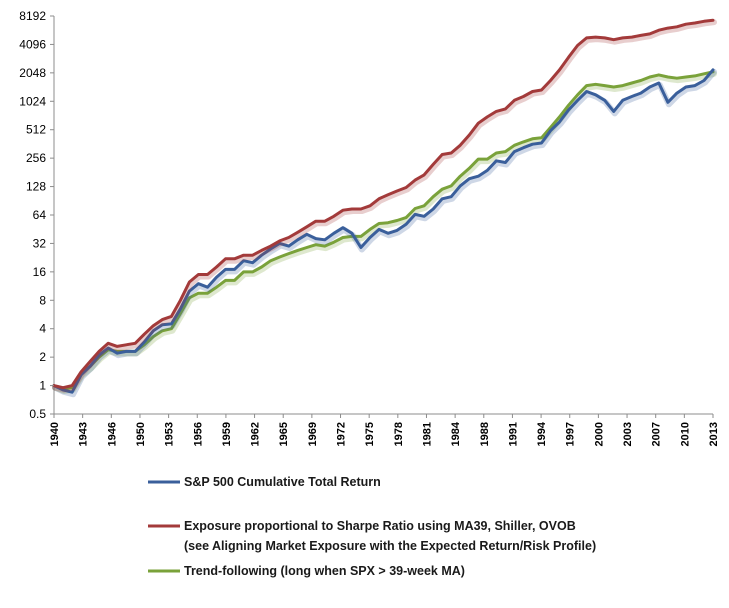  What do you see at coordinates (542, 433) in the screenshot?
I see `x-tick-label: 1994` at bounding box center [542, 433].